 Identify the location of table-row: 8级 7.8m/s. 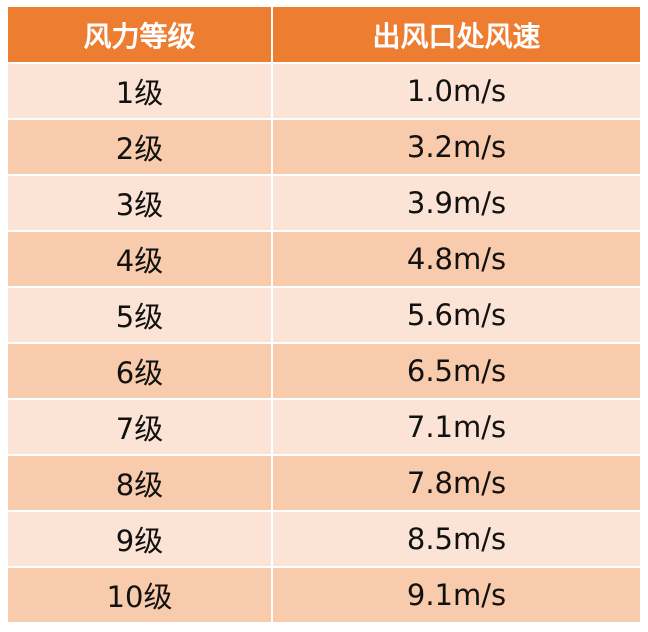
(324, 483).